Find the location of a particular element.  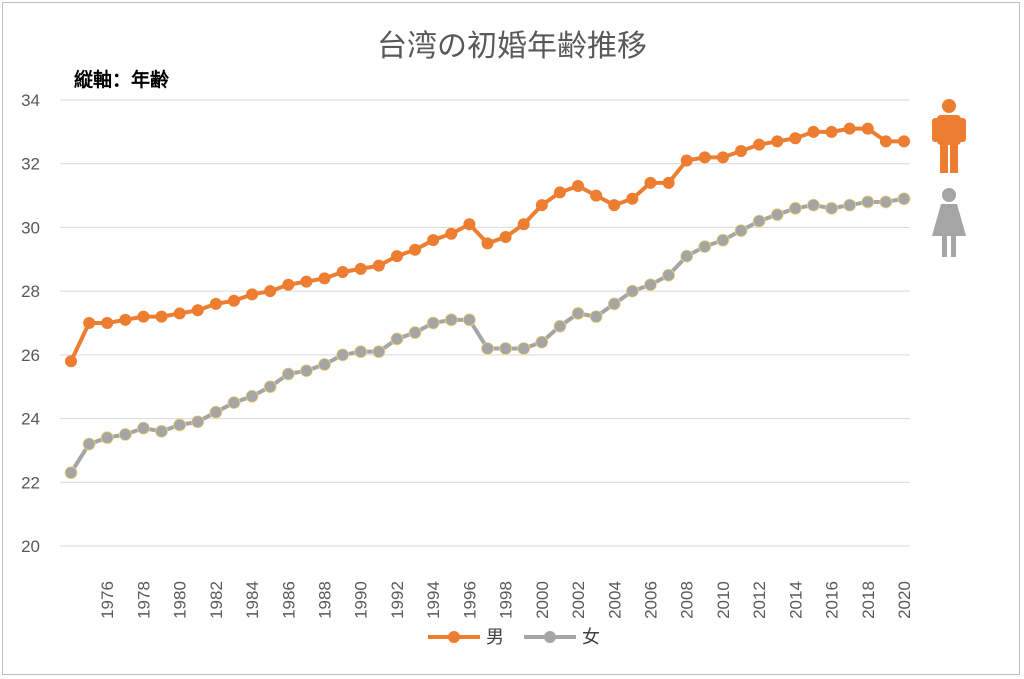

x-tick-label: 1990 is located at coordinates (361, 600).